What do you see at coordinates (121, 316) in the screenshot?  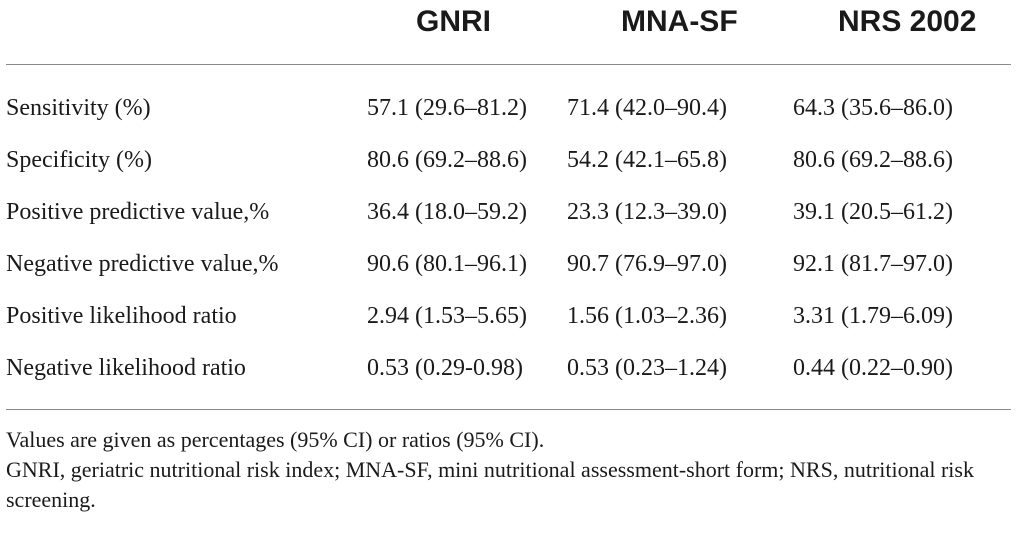 I see `row-label: Positive likelihood ratio` at bounding box center [121, 316].